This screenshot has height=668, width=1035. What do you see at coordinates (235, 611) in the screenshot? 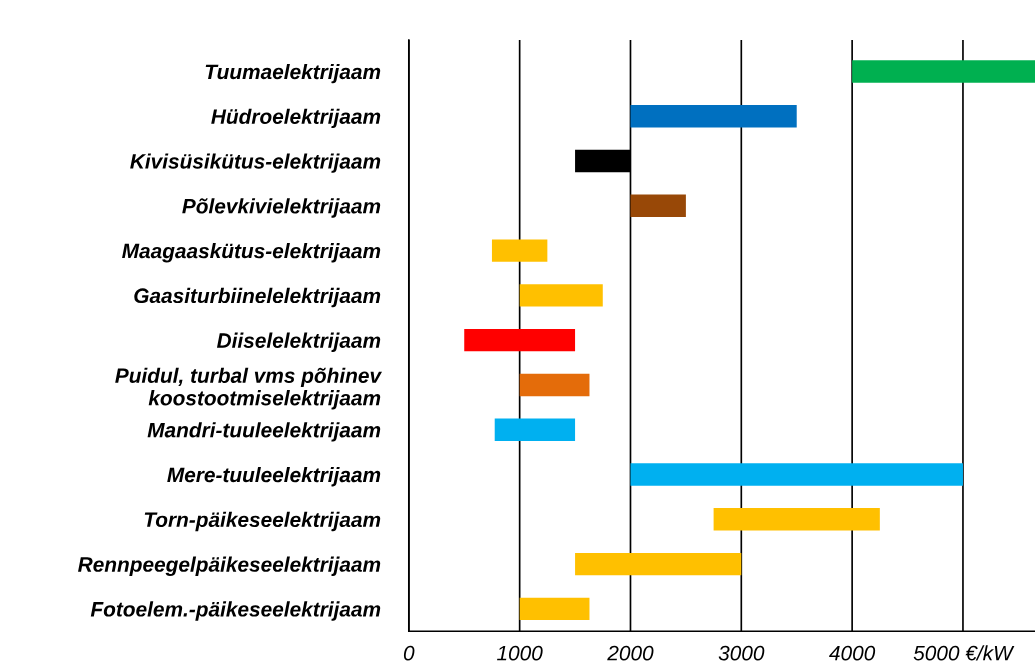
I see `y-tick-label: Fotoelem.-päikeseelektrijaam` at bounding box center [235, 611].